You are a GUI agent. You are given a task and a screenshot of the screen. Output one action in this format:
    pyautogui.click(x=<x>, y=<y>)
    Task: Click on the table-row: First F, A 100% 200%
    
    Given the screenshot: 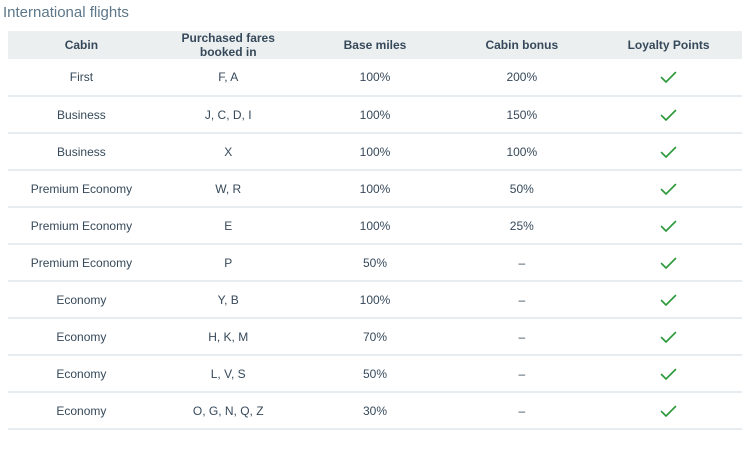 What is the action you would take?
    pyautogui.click(x=375, y=78)
    